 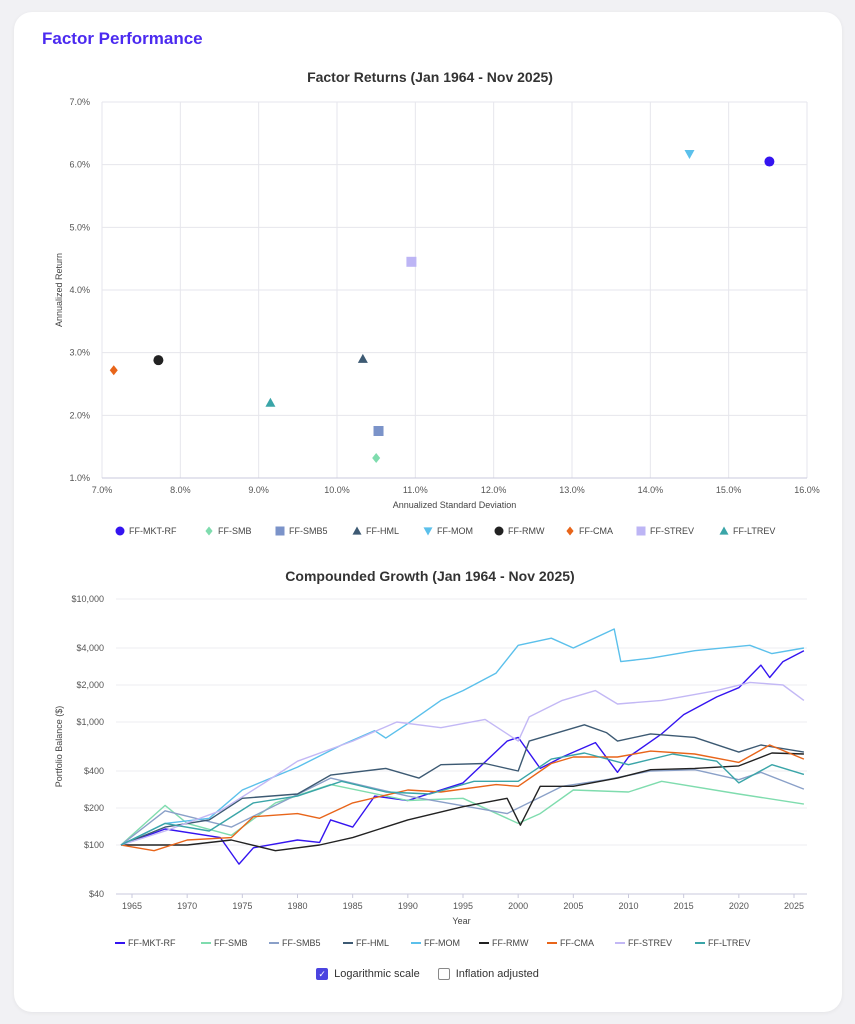 I want to click on chart-options: ✓ Logarithmic scale Inflation adjusted, so click(x=427, y=974).